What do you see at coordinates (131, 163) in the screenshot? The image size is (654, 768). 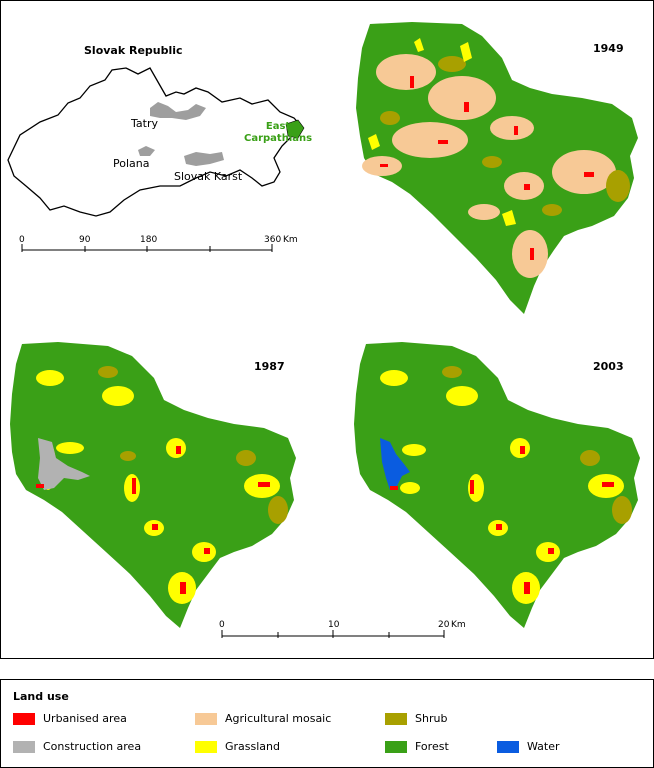 I see `place-label-polana: Polana` at bounding box center [131, 163].